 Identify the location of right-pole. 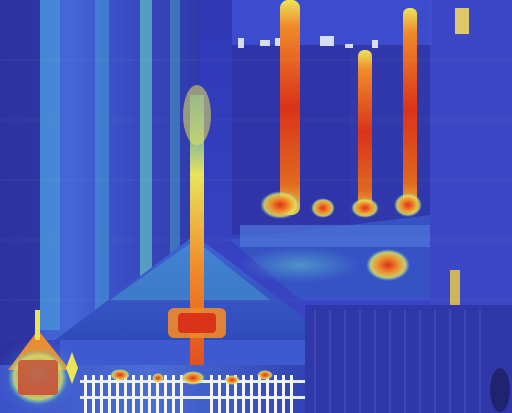
(455, 290).